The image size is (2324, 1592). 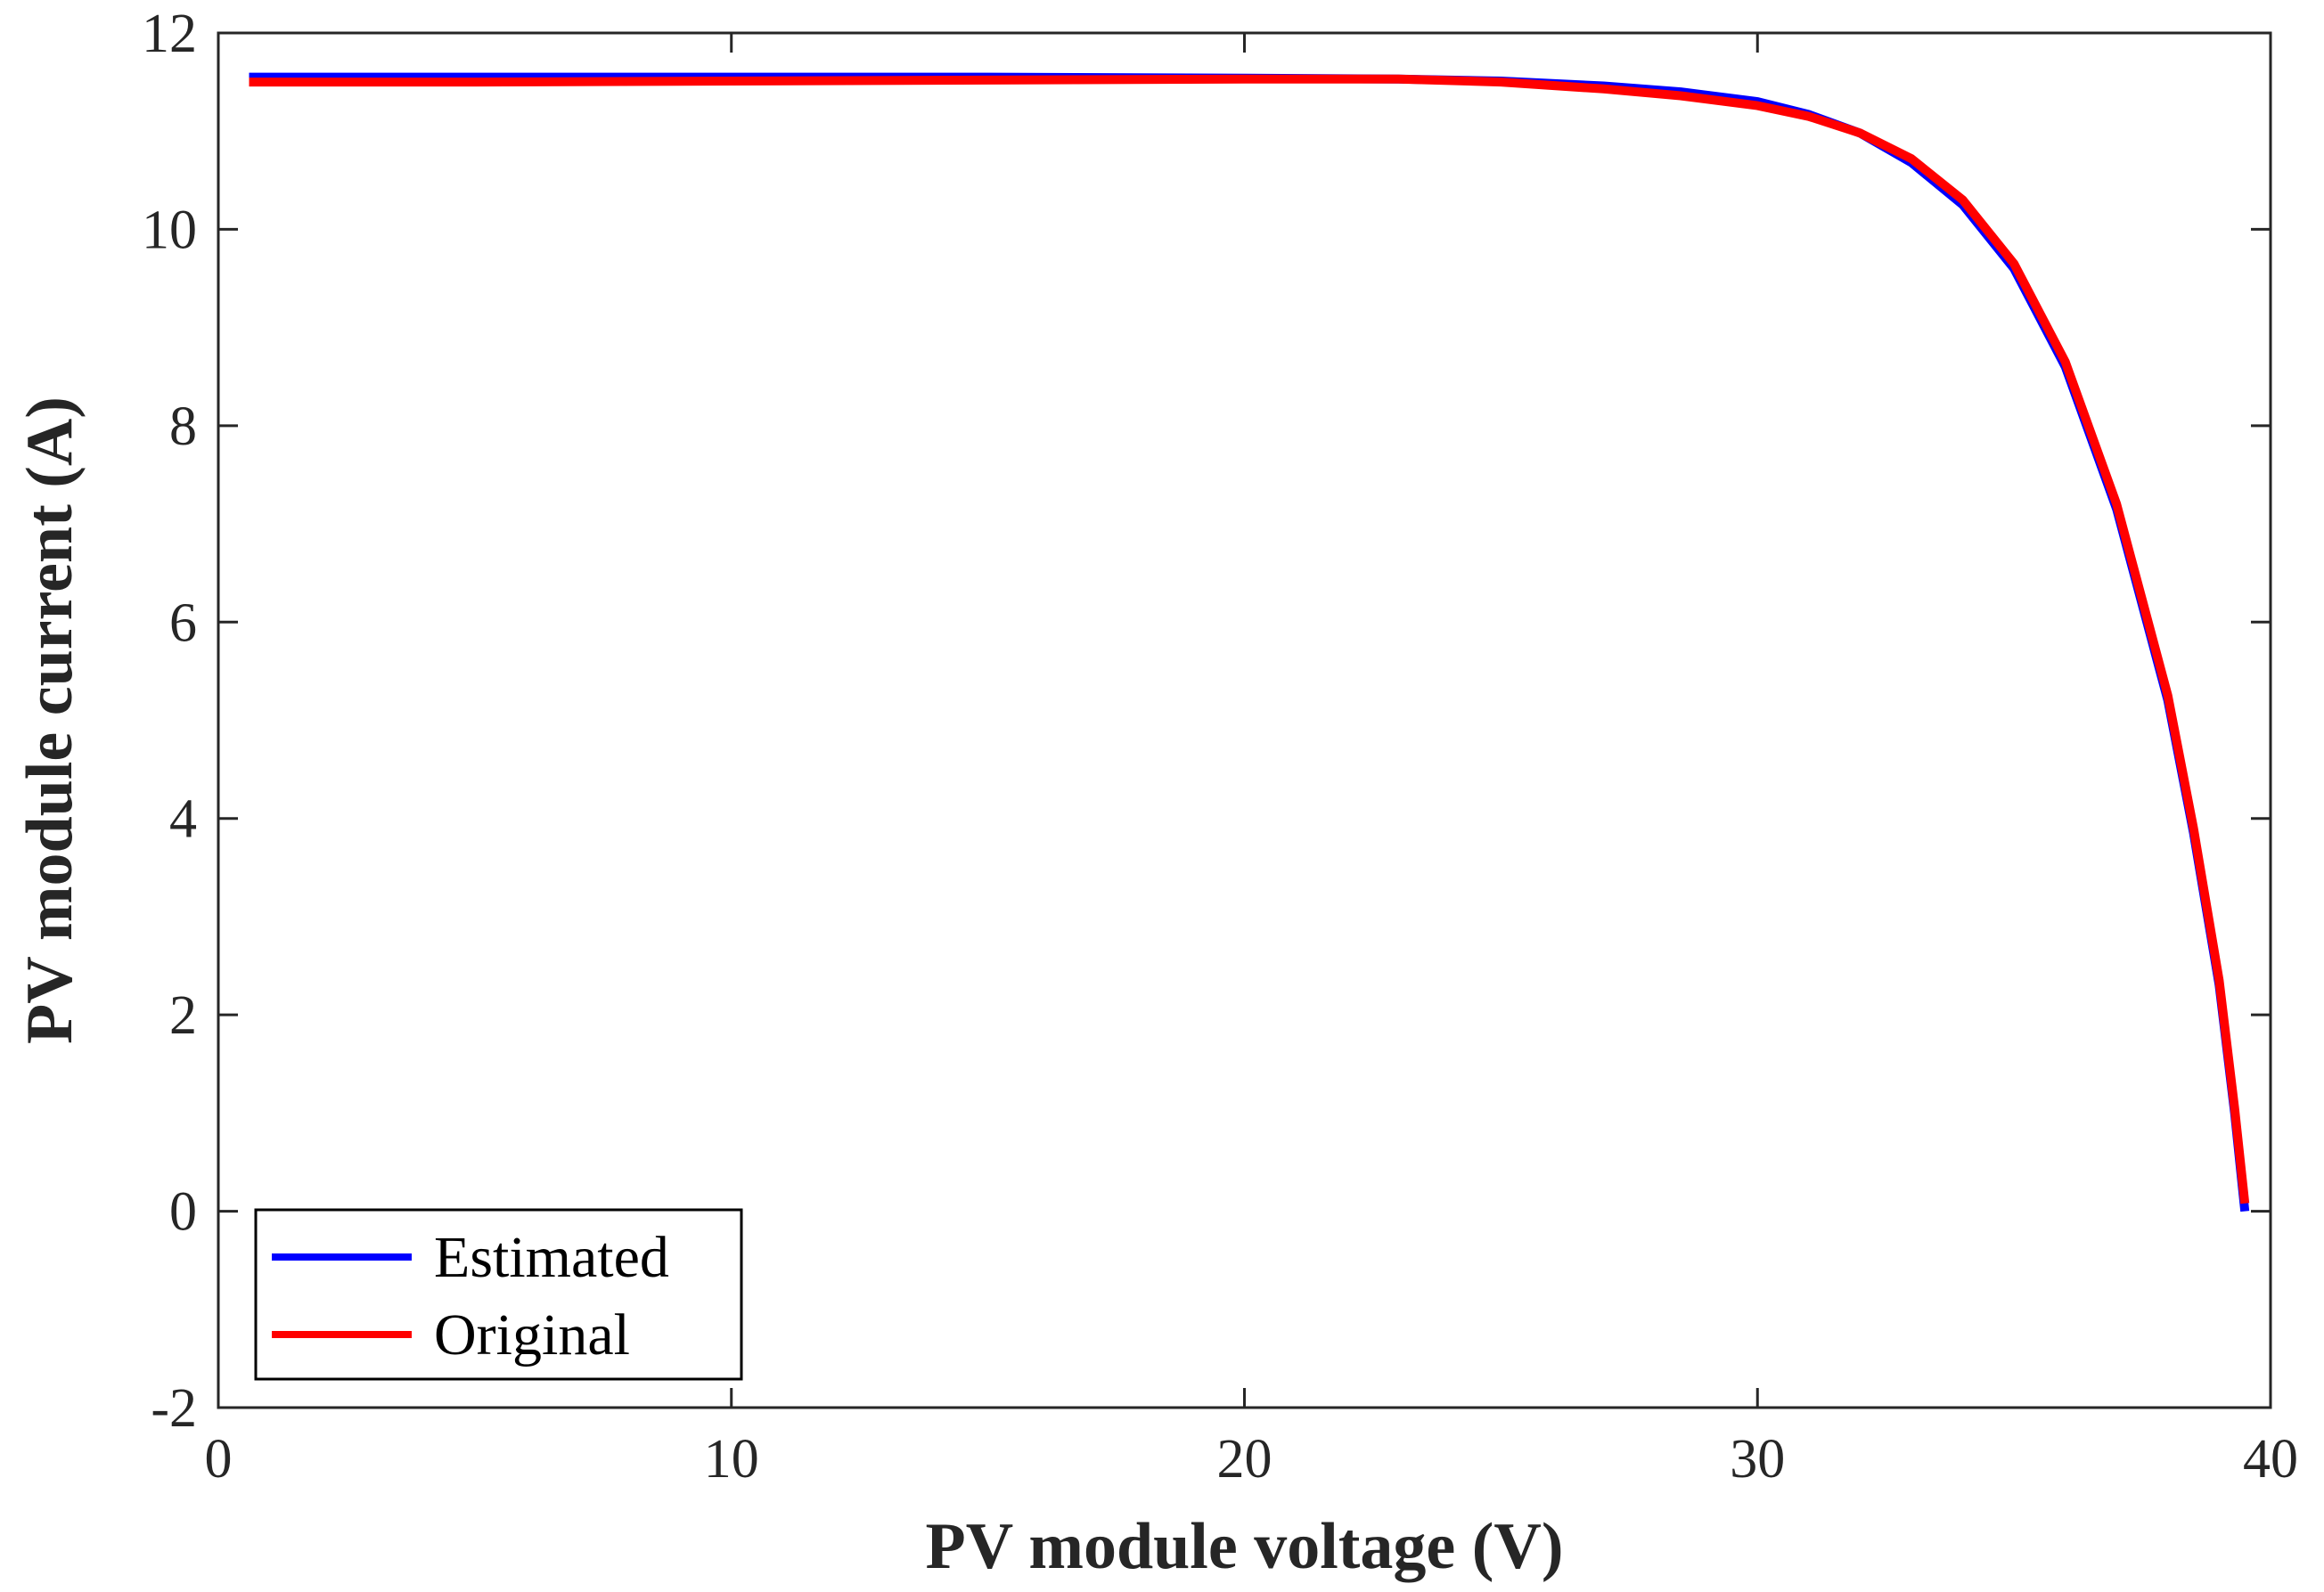 What do you see at coordinates (532, 1334) in the screenshot?
I see `legend-label-original: Original` at bounding box center [532, 1334].